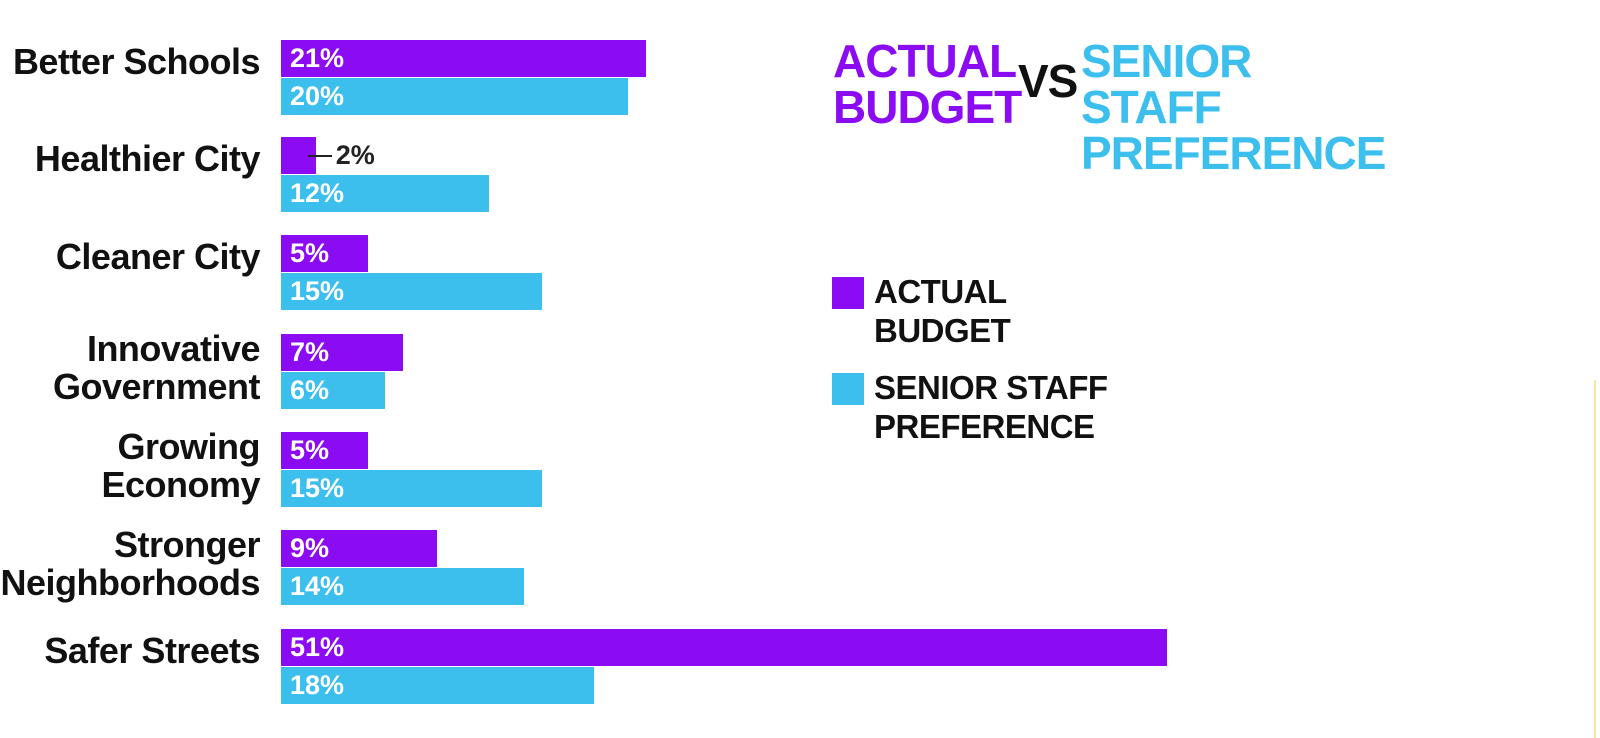  I want to click on legend: ACTUAL BUDGET SENIOR STAFF PREFERENCE, so click(992, 368).